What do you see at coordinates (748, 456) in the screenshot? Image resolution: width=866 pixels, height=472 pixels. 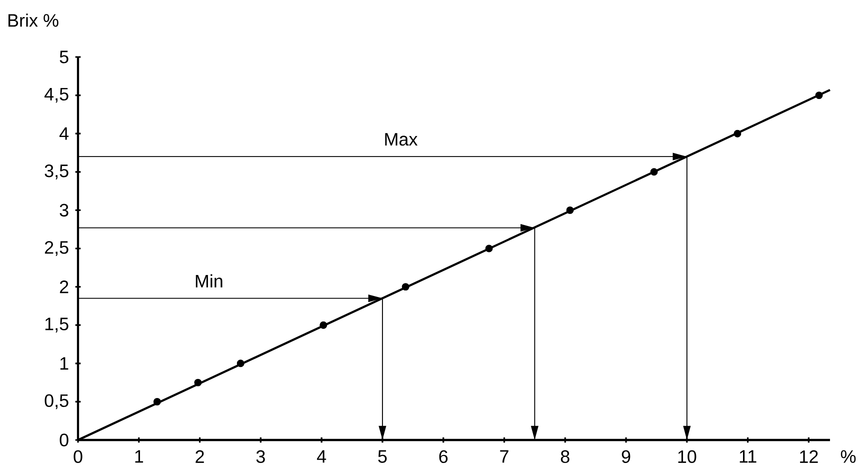 I see `x-tick-label: 11` at bounding box center [748, 456].